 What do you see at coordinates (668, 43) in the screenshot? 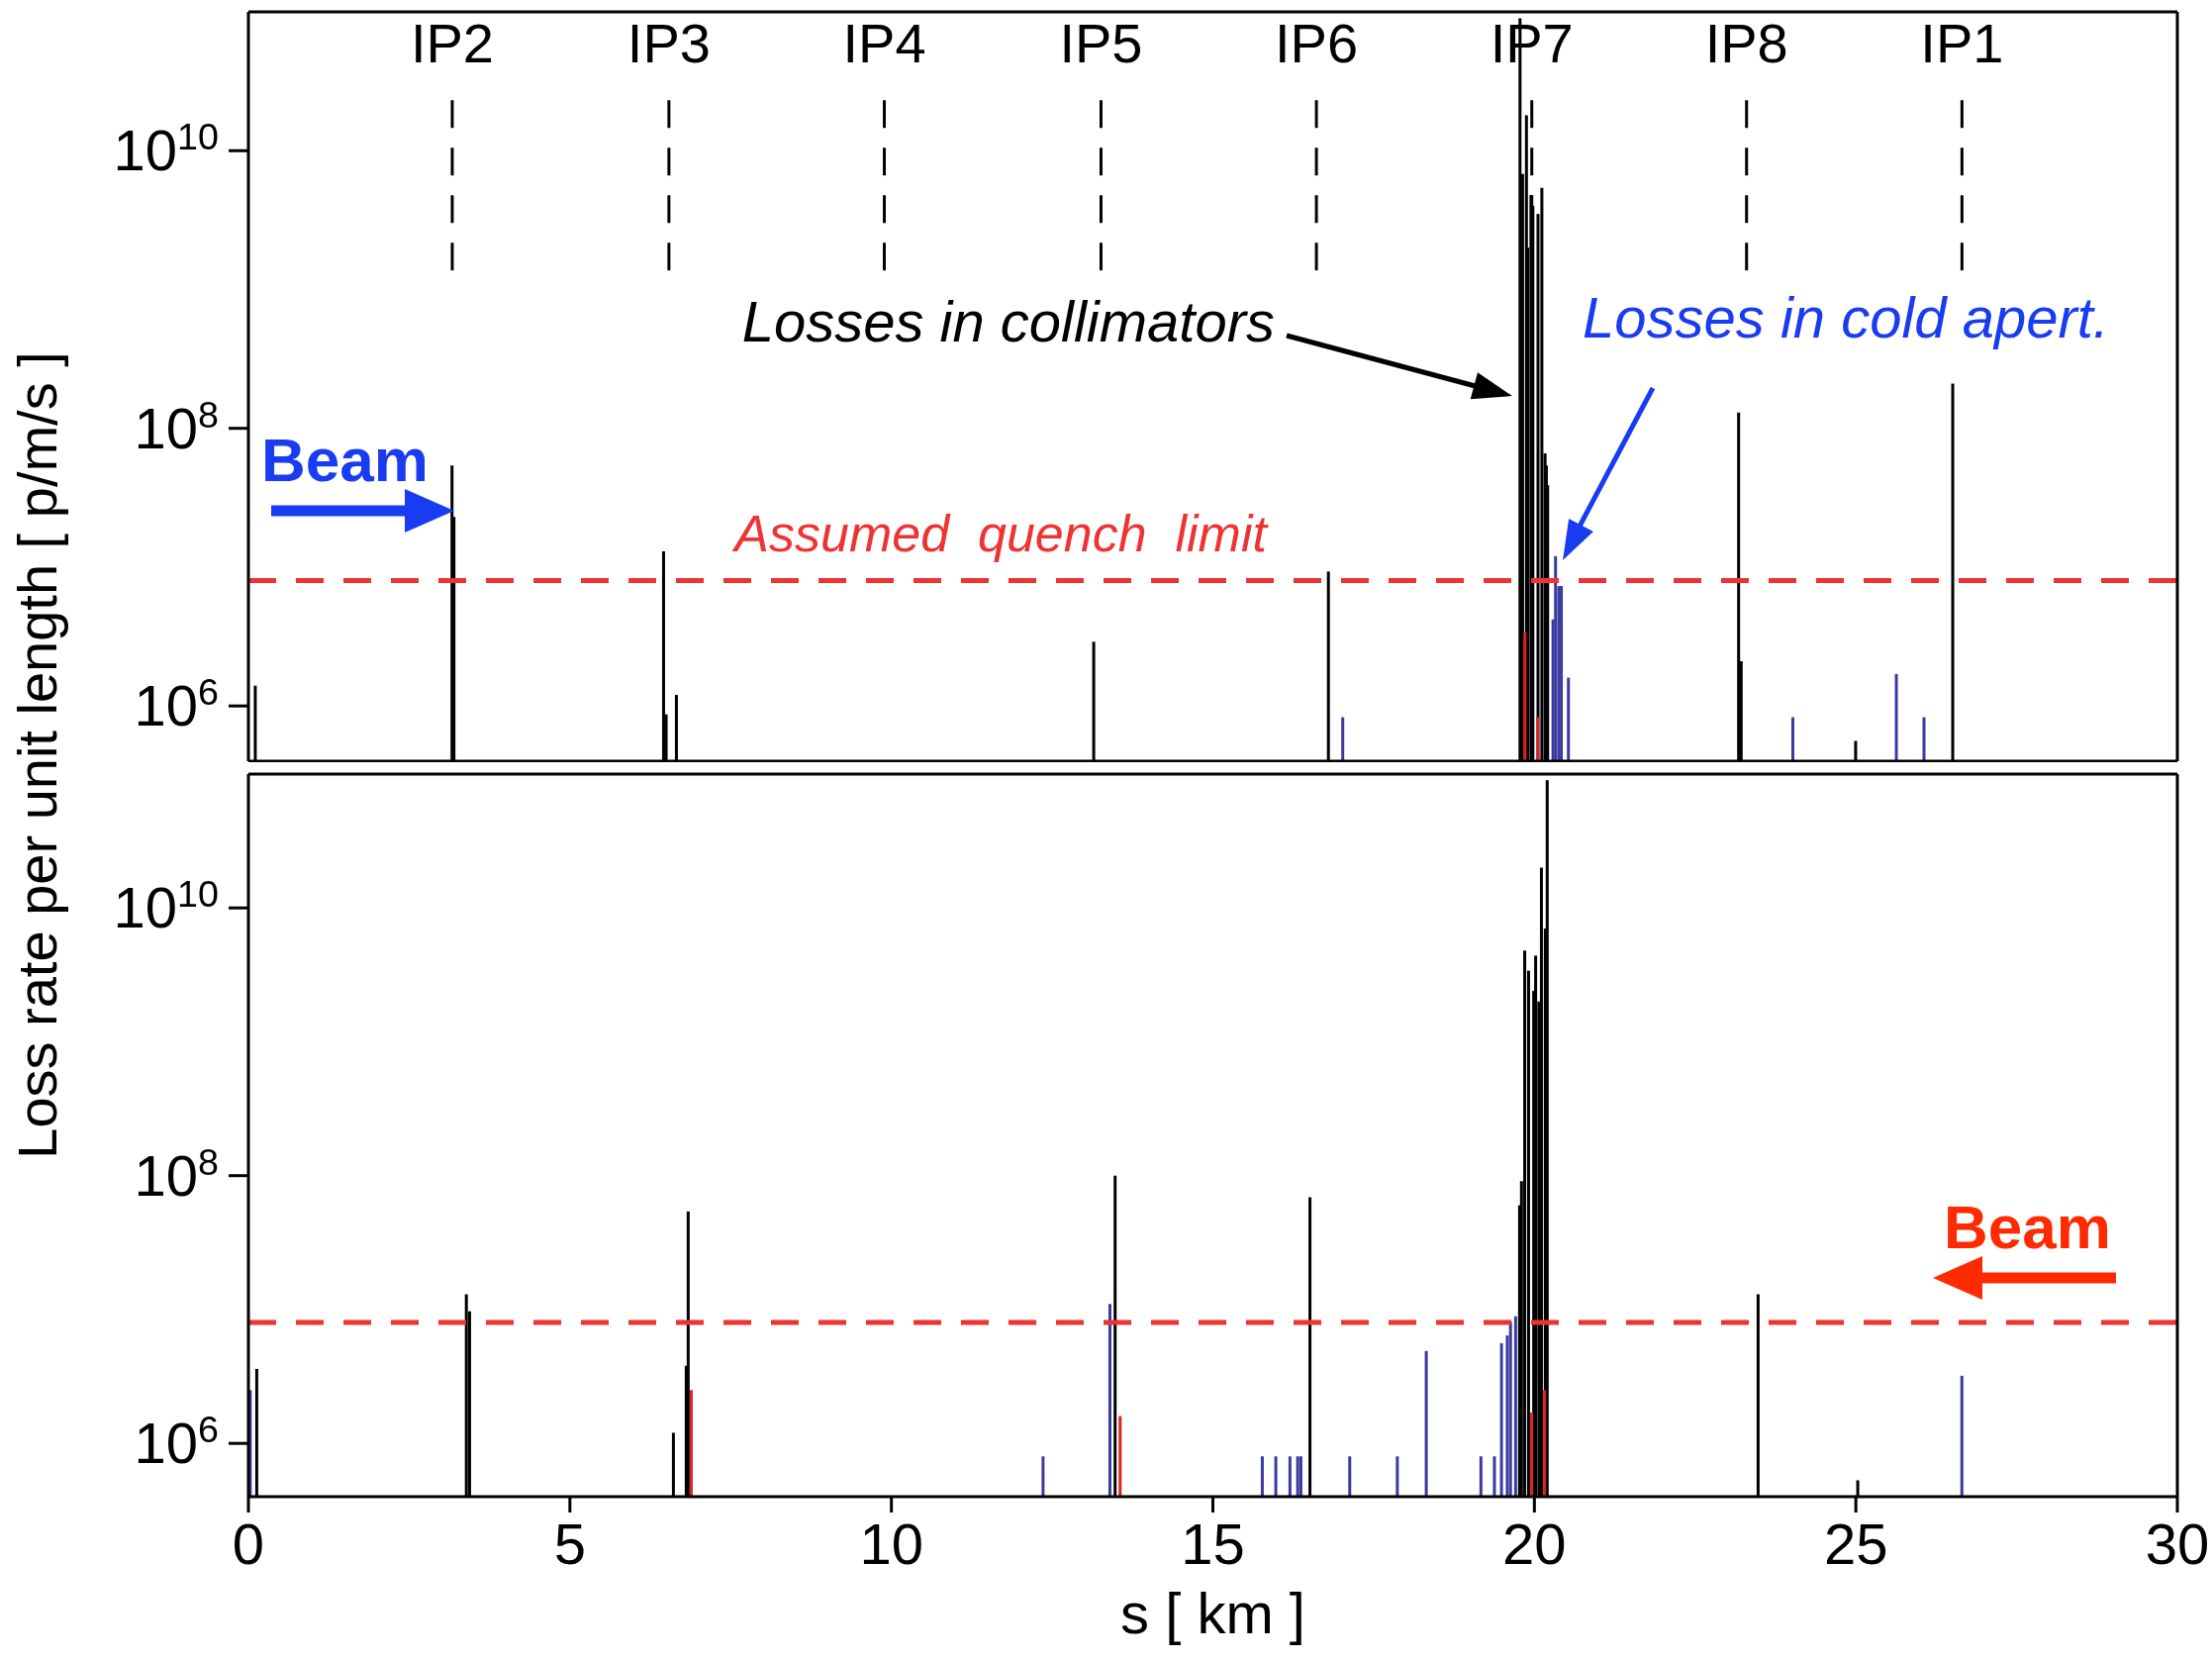
I see `ref-line-label: IP3` at bounding box center [668, 43].